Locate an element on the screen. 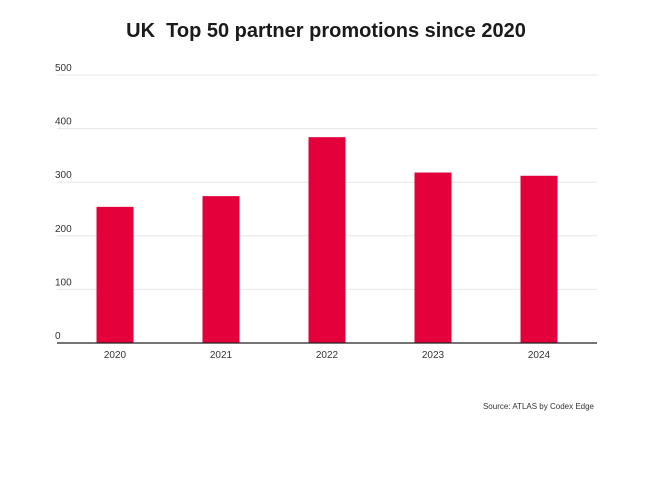 This screenshot has width=652, height=495. bar-2024 is located at coordinates (539, 259).